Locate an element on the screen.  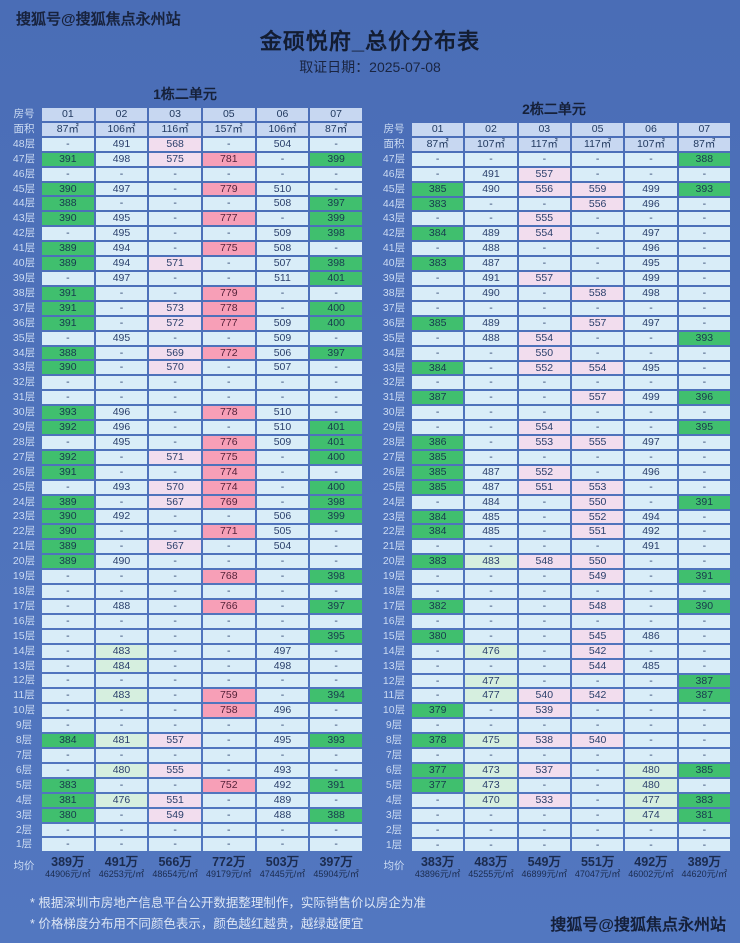
floor-row: 18层 - - - - - - is located at coordinates (185, 591).